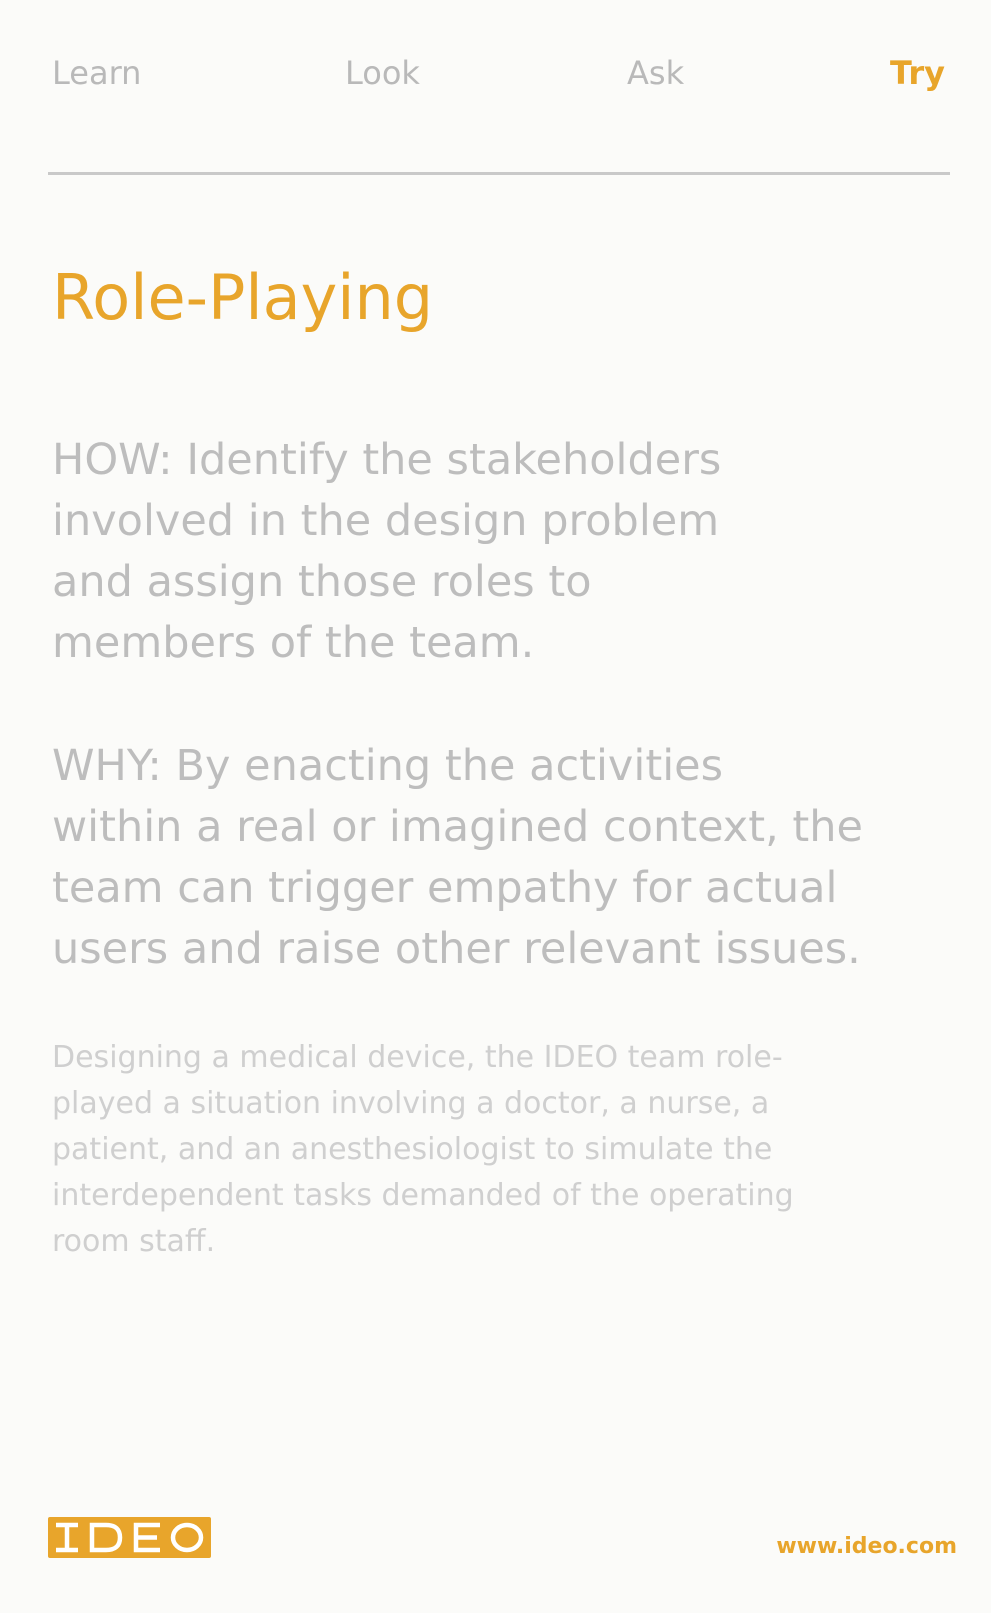 This screenshot has height=1613, width=991. I want to click on example-line: room staff., so click(134, 1241).